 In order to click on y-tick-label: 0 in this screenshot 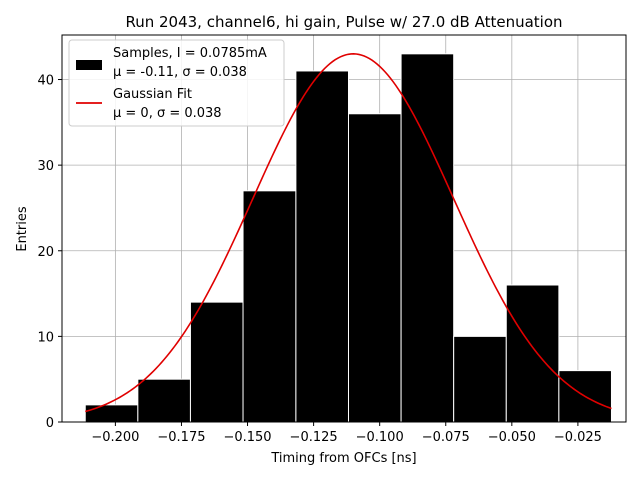, I will do `click(50, 423)`.